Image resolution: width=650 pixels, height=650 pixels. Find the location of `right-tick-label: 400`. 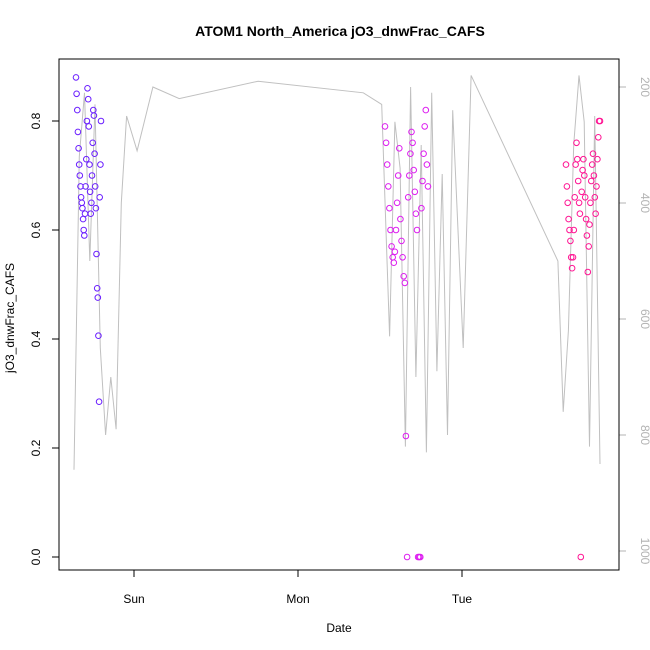

right-tick-label: 400 is located at coordinates (644, 203).